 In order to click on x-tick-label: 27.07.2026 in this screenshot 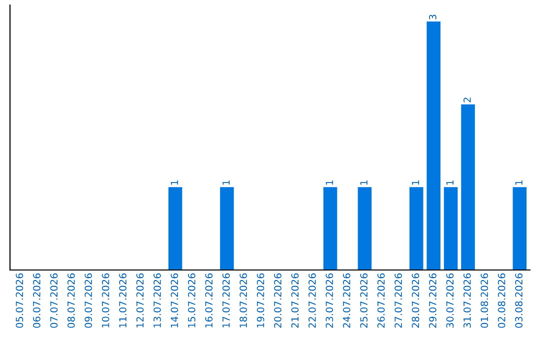, I will do `click(398, 300)`.